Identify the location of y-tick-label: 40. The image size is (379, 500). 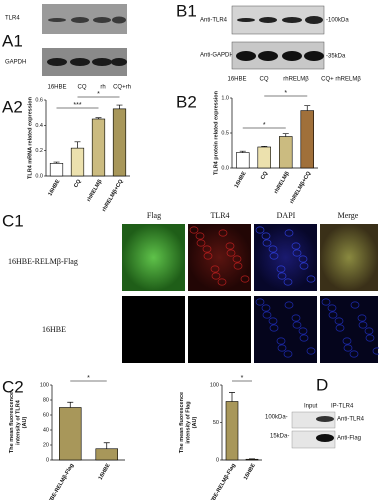
(46, 430).